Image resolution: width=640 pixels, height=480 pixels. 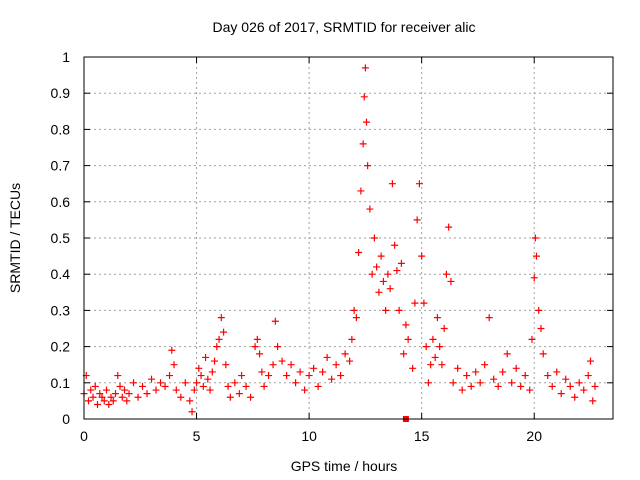 I want to click on y-tick-label: 0.7, so click(x=61, y=166).